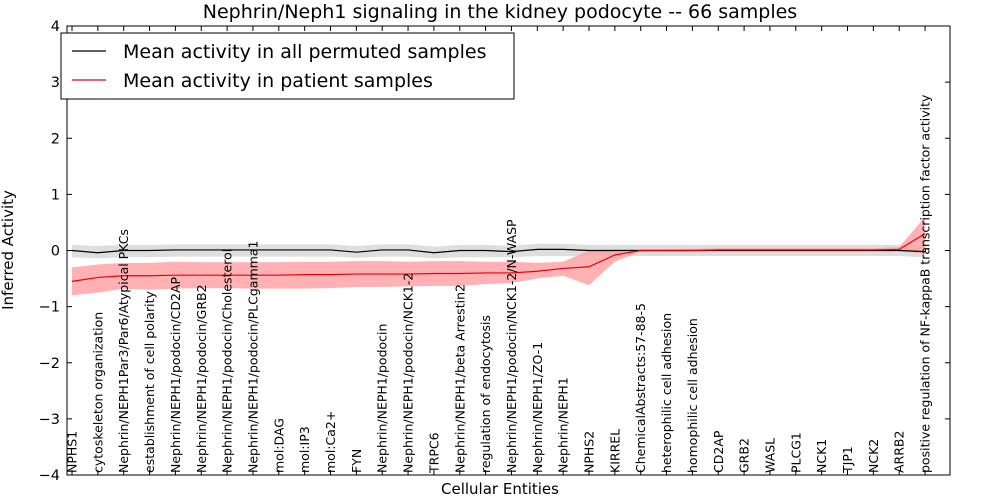  I want to click on x-category-label: Nephrin/NEPH1/podocin/CD2AP, so click(175, 375).